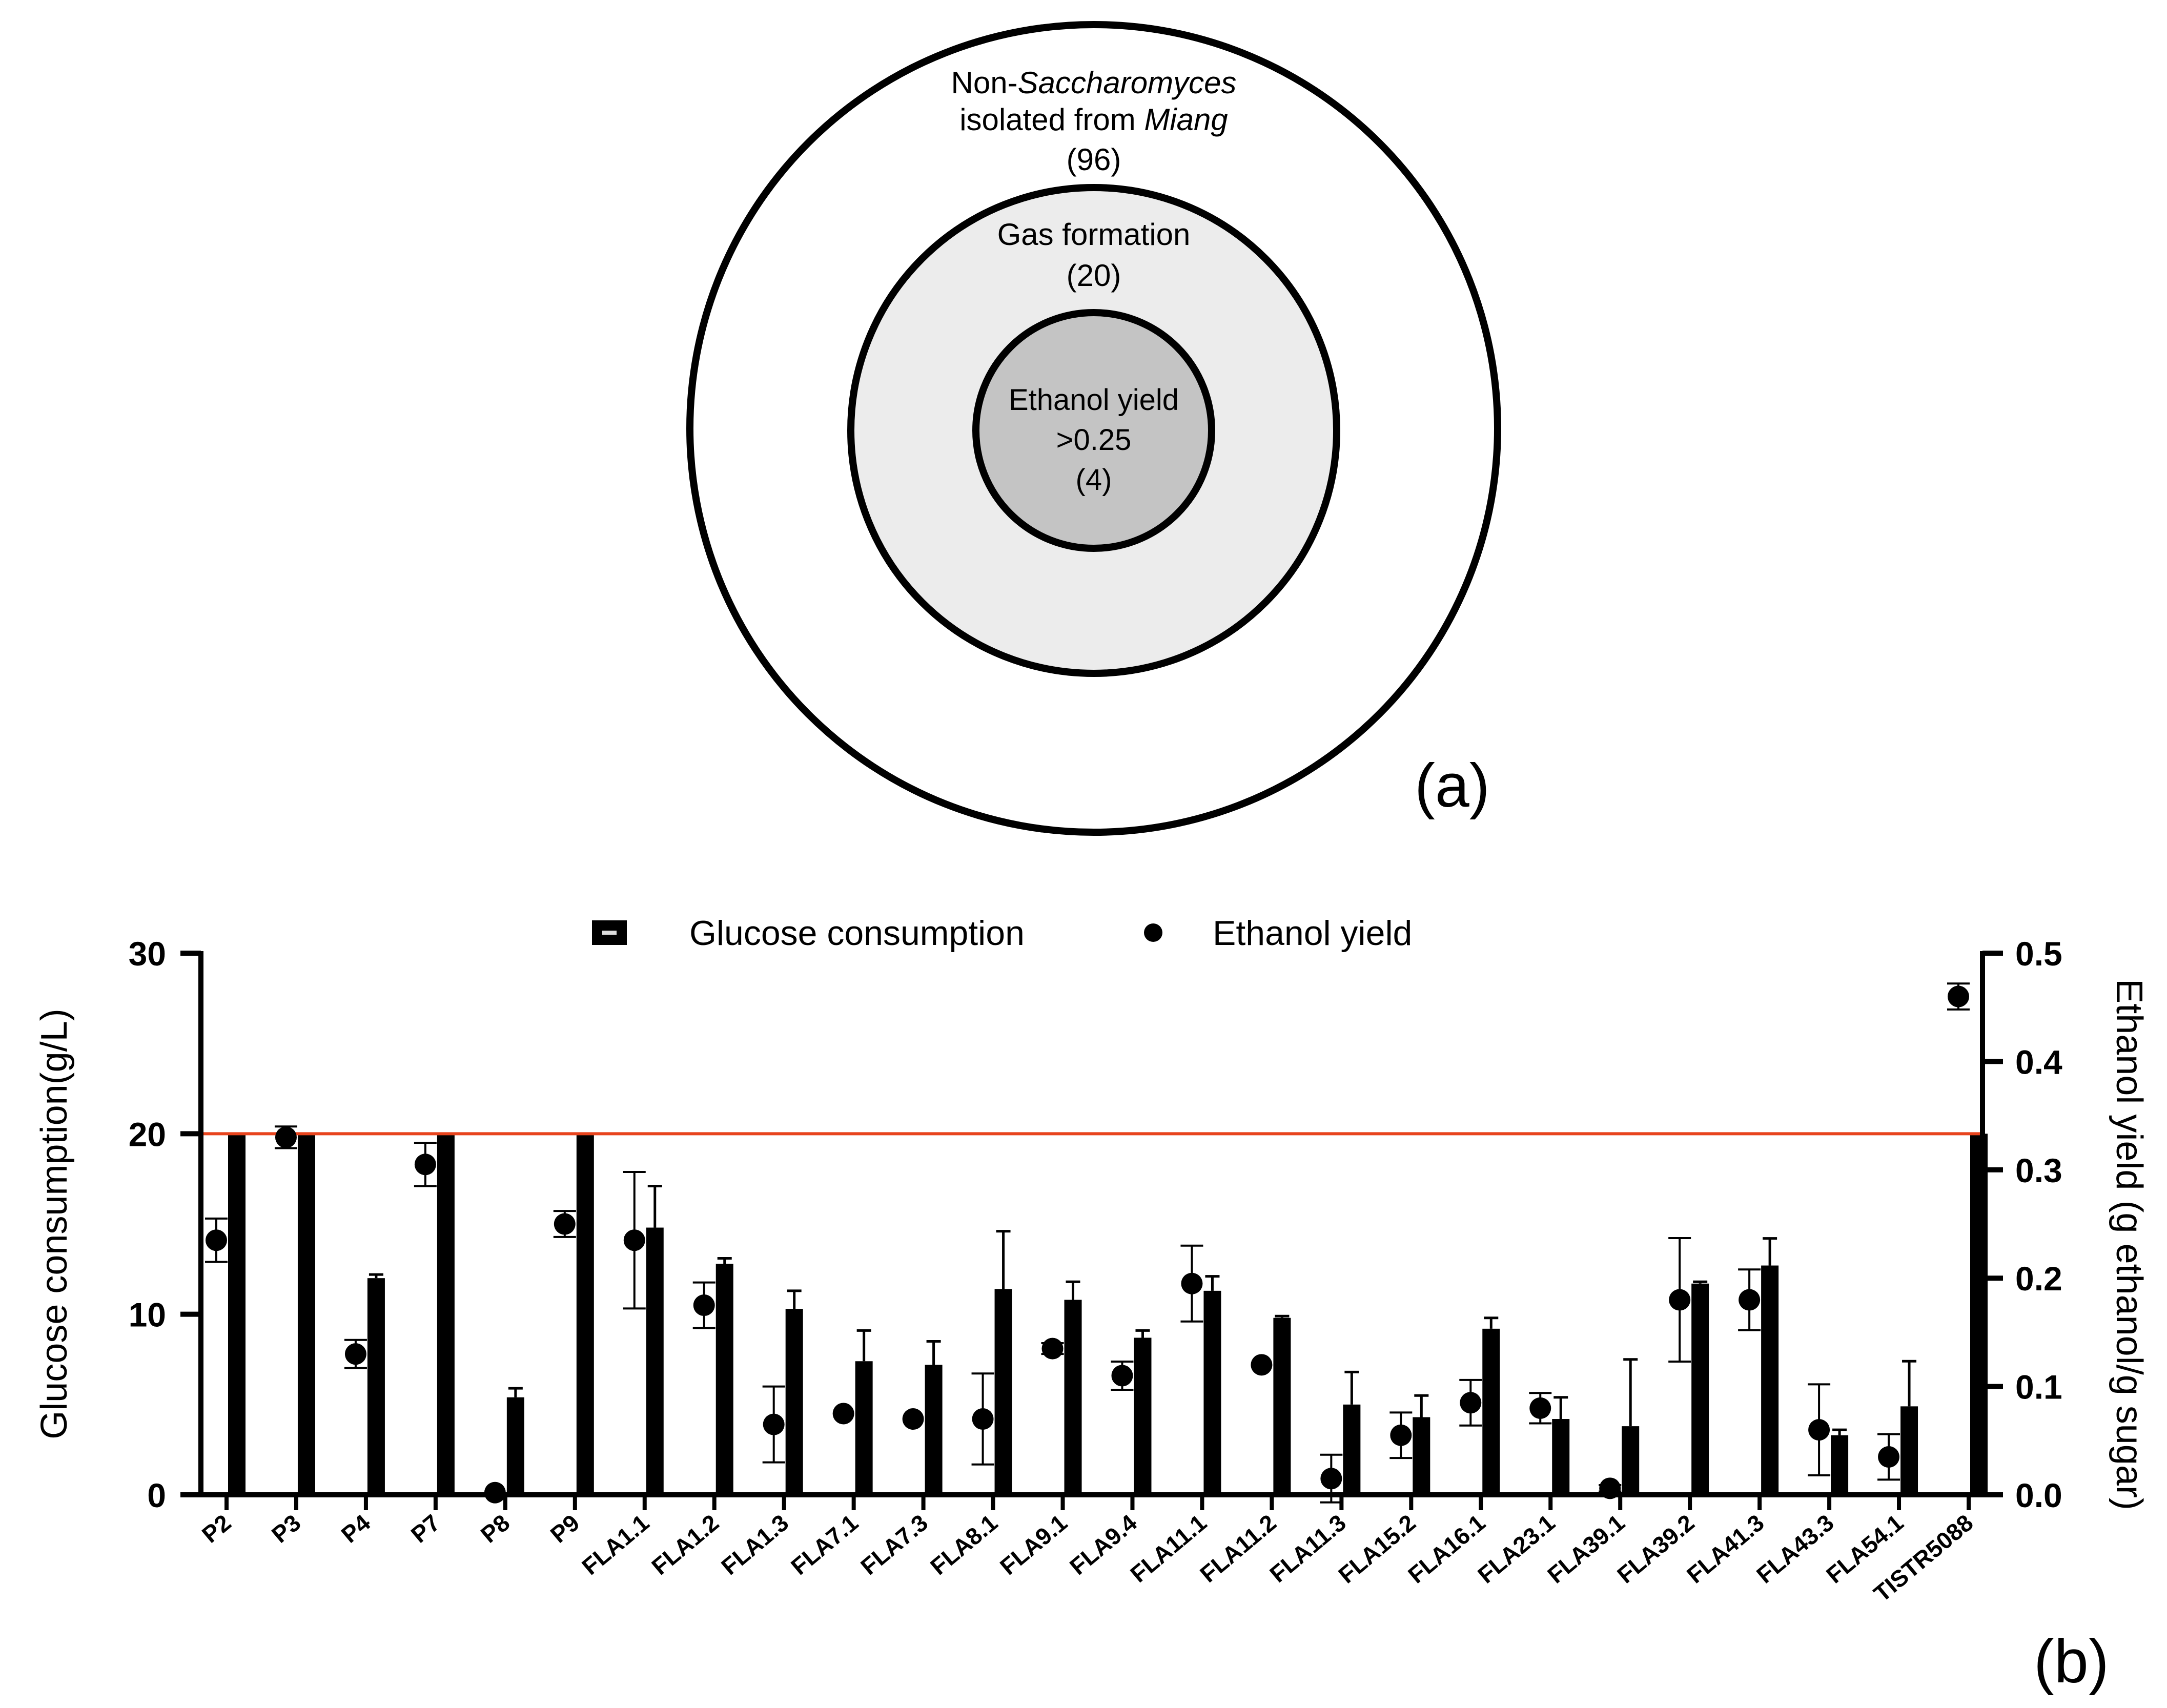  What do you see at coordinates (685, 1544) in the screenshot?
I see `x-tick-label: FLA1.2` at bounding box center [685, 1544].